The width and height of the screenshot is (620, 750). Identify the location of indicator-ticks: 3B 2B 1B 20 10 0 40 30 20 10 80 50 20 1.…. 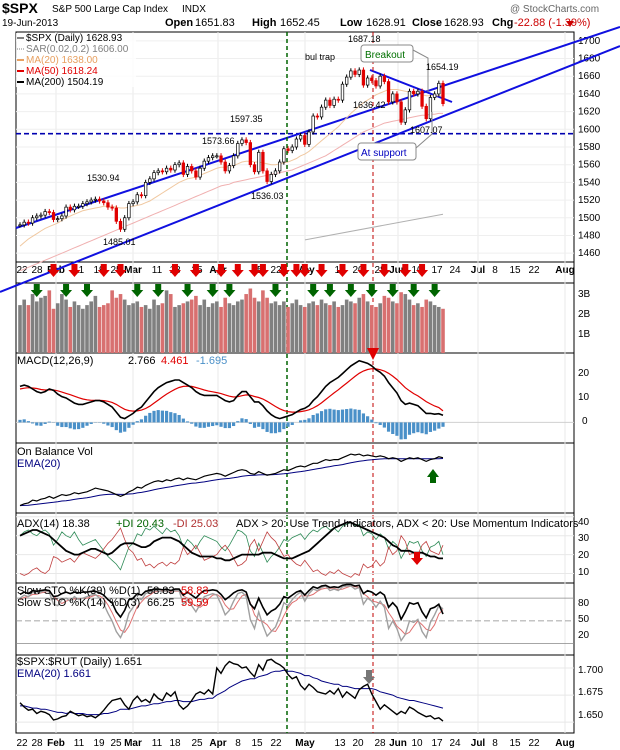
(590, 505).